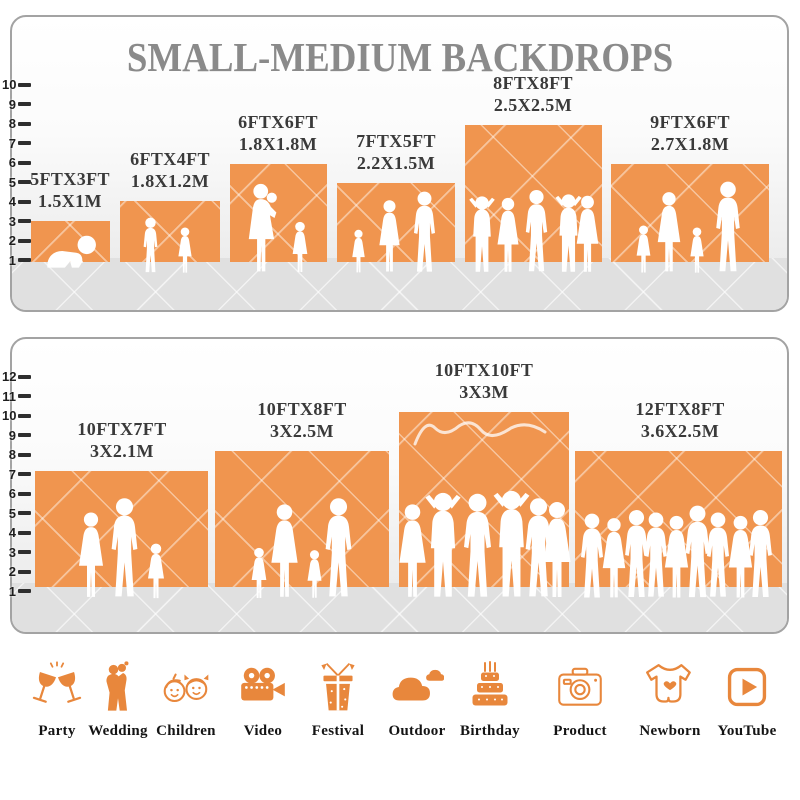  I want to click on category-label: Video, so click(263, 731).